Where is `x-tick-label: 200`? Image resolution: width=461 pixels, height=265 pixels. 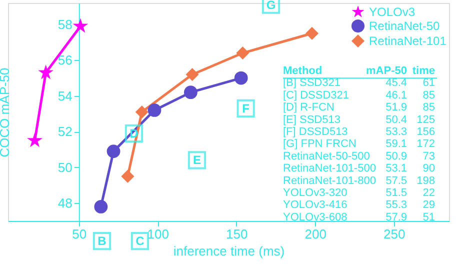 x-tick-label: 200 is located at coordinates (315, 234).